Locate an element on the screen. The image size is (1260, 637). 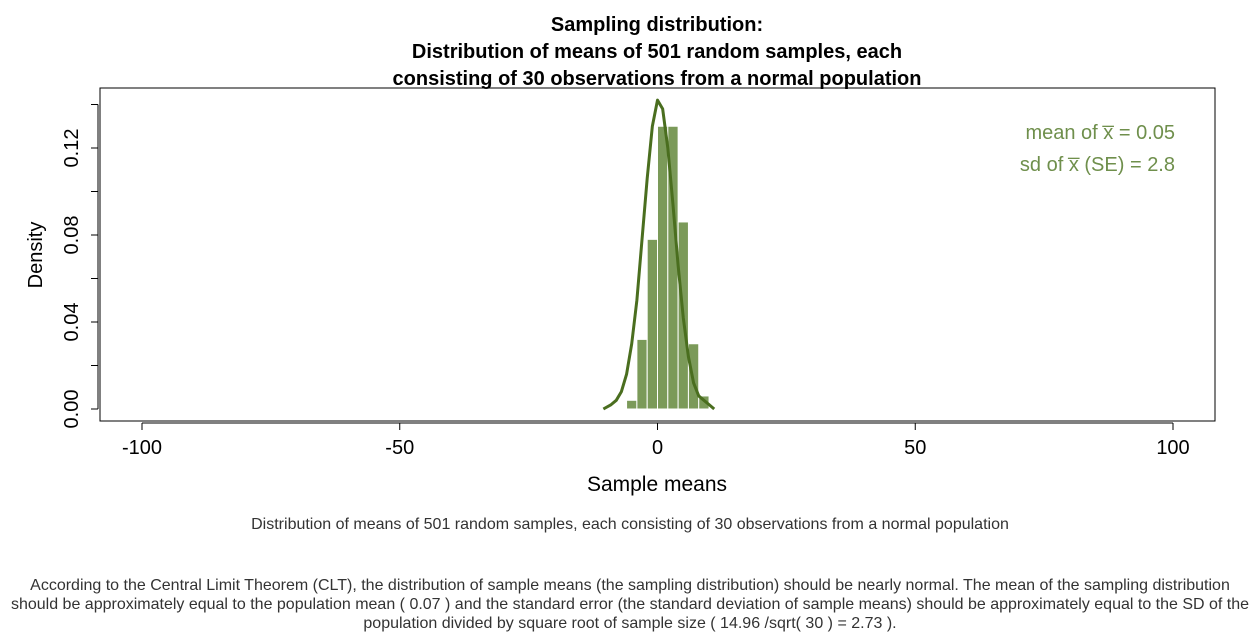
x-tick-label: 0 is located at coordinates (657, 448).